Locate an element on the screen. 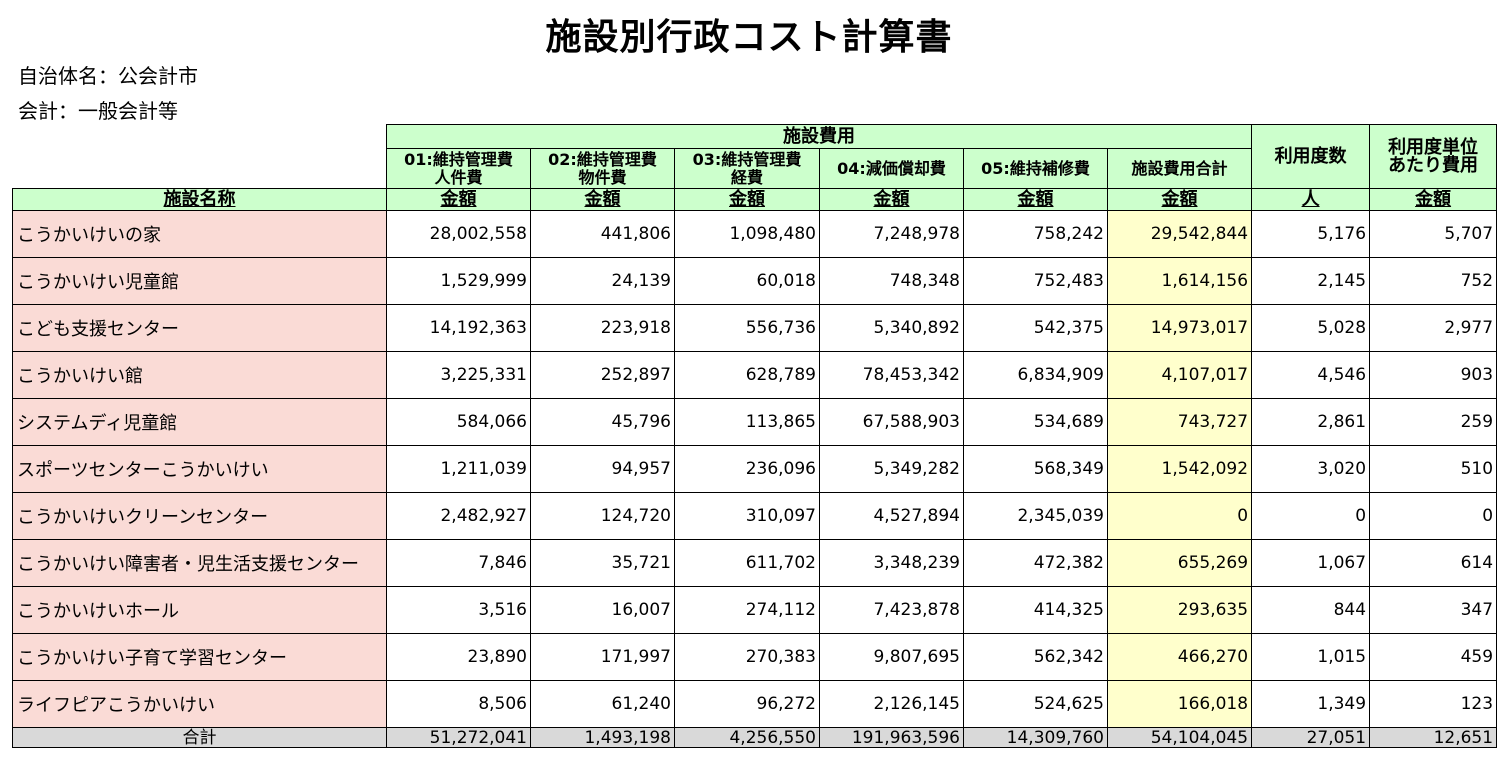  facility-total-cell: 655,269 is located at coordinates (1179, 563).